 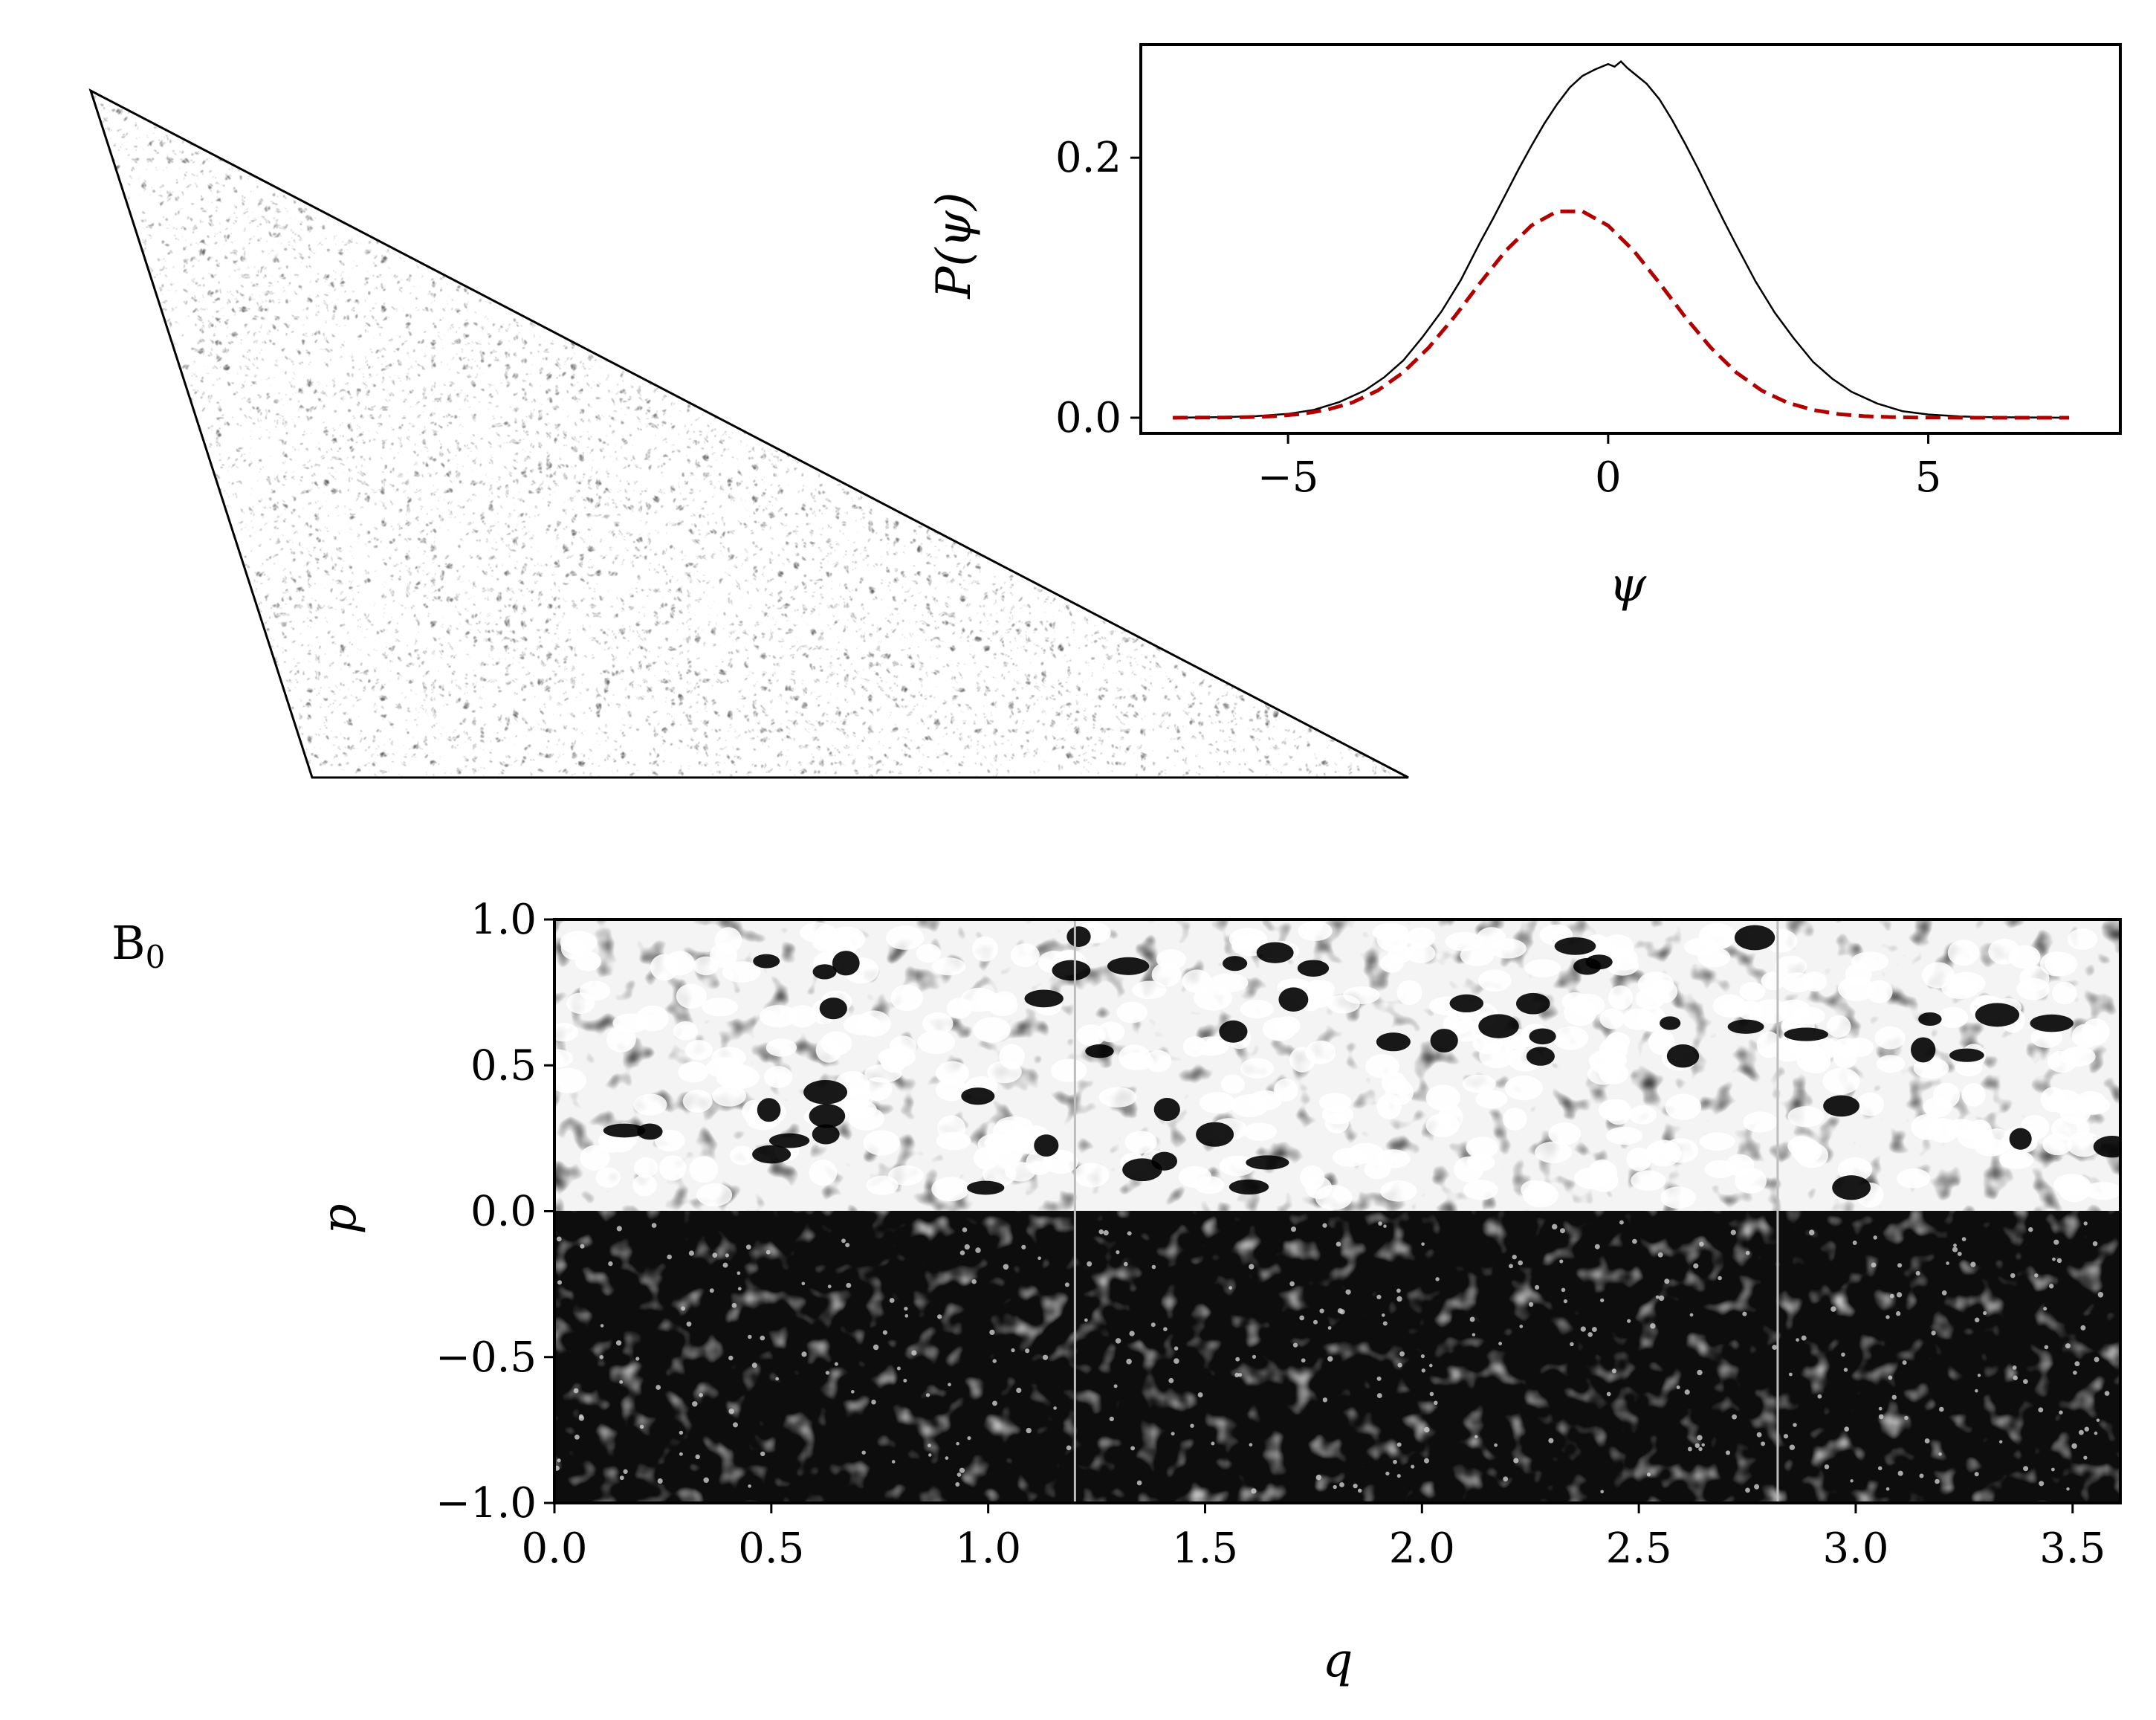 I want to click on x-tick-label: −5, so click(x=1288, y=477).